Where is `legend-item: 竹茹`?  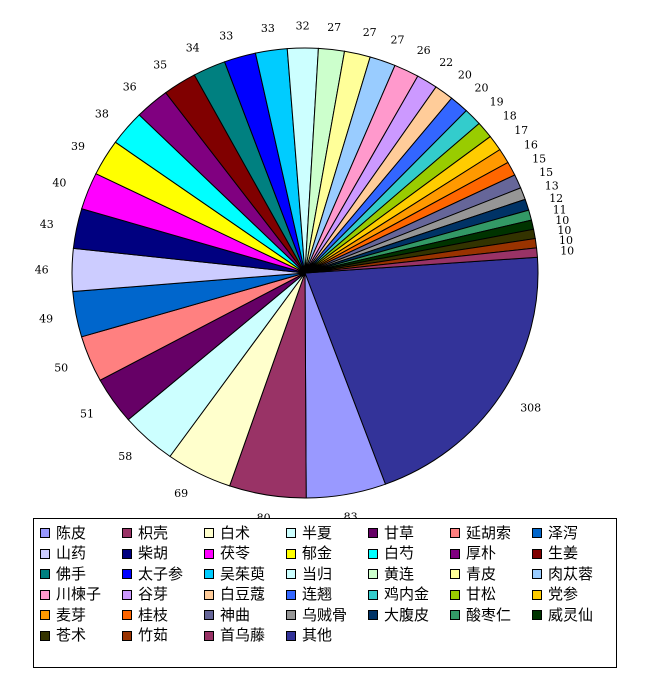
legend-item: 竹茹 is located at coordinates (163, 635).